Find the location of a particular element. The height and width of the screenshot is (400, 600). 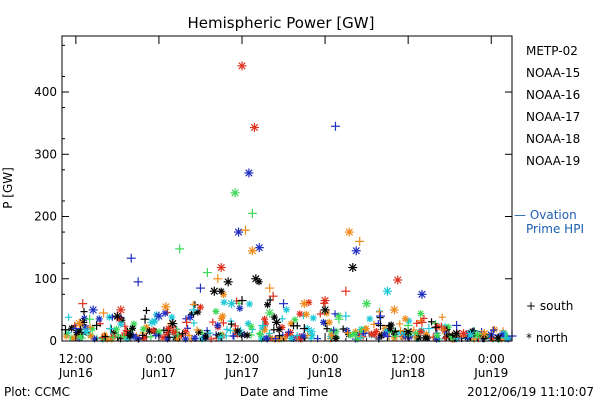

ovation-legend-line1: — Ovation is located at coordinates (545, 215).